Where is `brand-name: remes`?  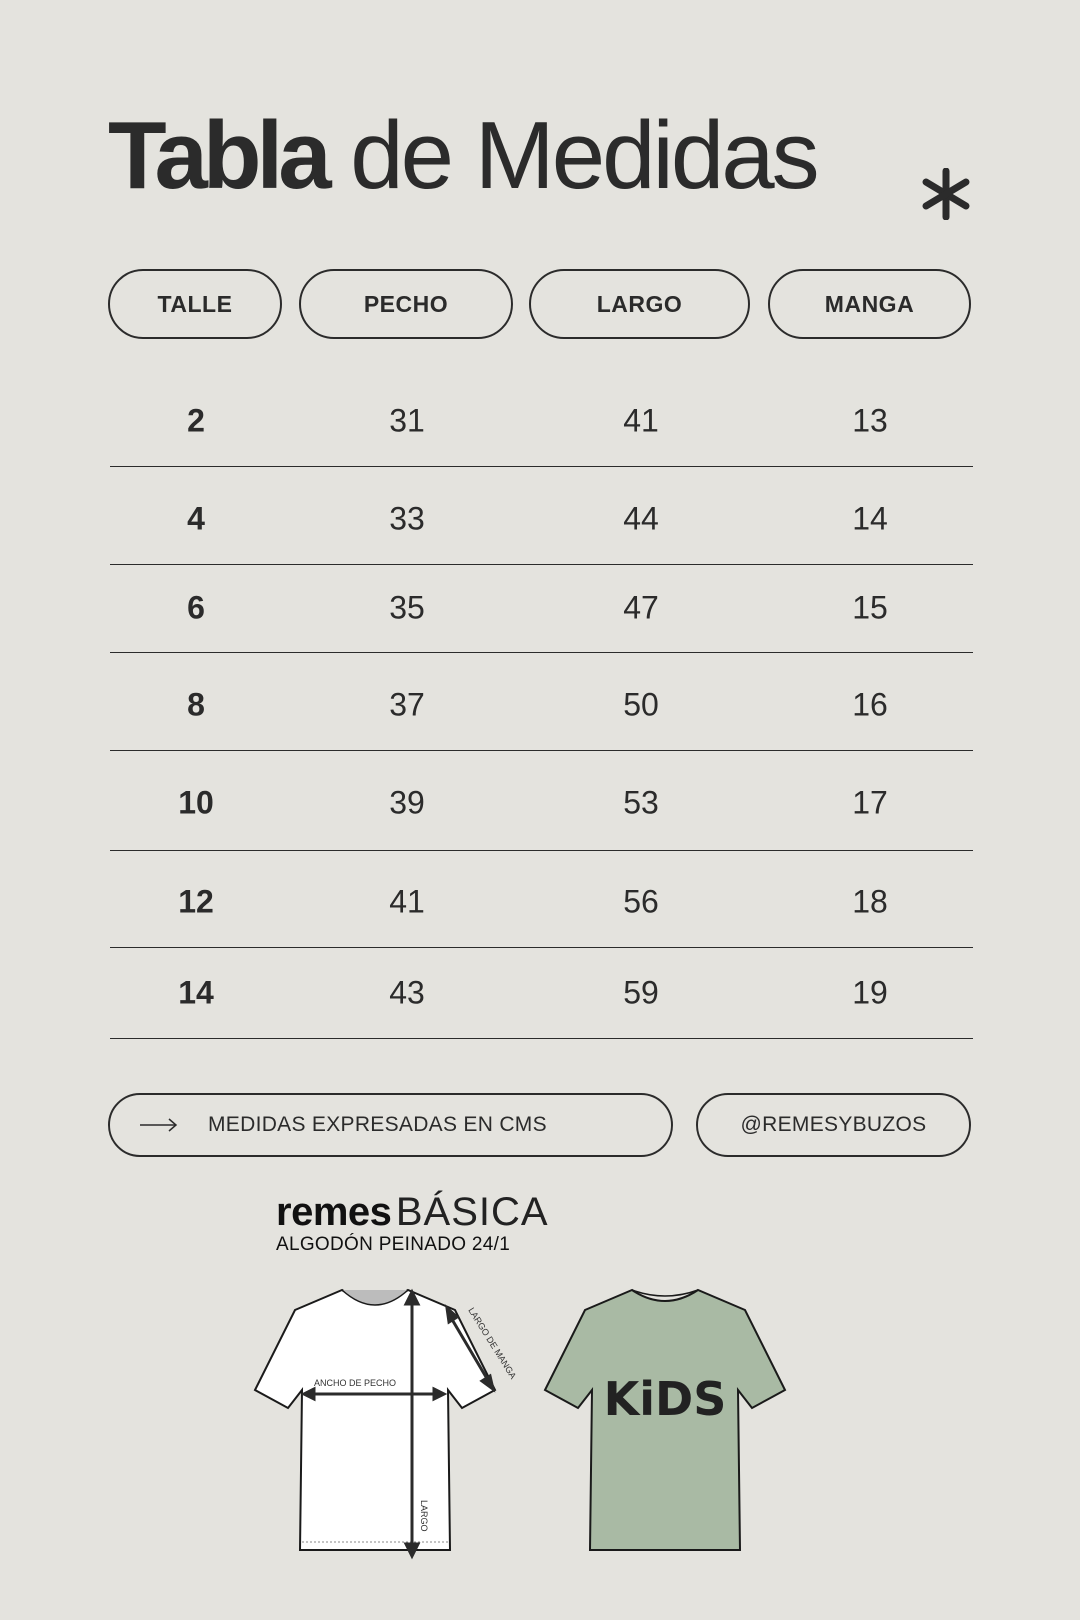 brand-name: remes is located at coordinates (334, 1212).